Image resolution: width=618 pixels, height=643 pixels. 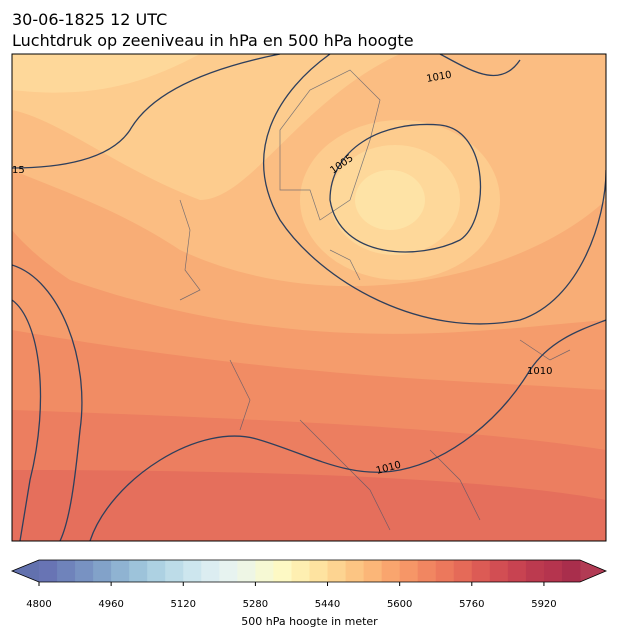 I want to click on contour-label: 15, so click(x=18, y=170).